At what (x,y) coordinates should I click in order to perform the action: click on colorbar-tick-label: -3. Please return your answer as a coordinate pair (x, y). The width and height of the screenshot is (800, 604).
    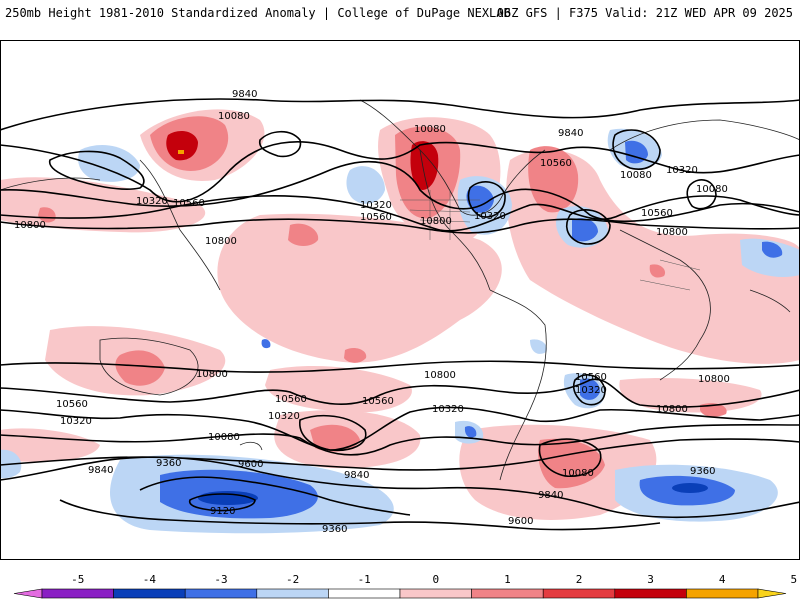
    Looking at the image, I should click on (220, 579).